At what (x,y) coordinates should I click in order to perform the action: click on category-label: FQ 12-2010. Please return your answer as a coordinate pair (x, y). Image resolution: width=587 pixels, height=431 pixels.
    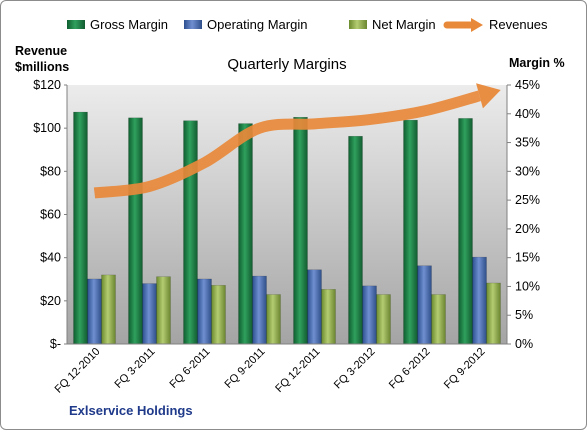
    Looking at the image, I should click on (78, 371).